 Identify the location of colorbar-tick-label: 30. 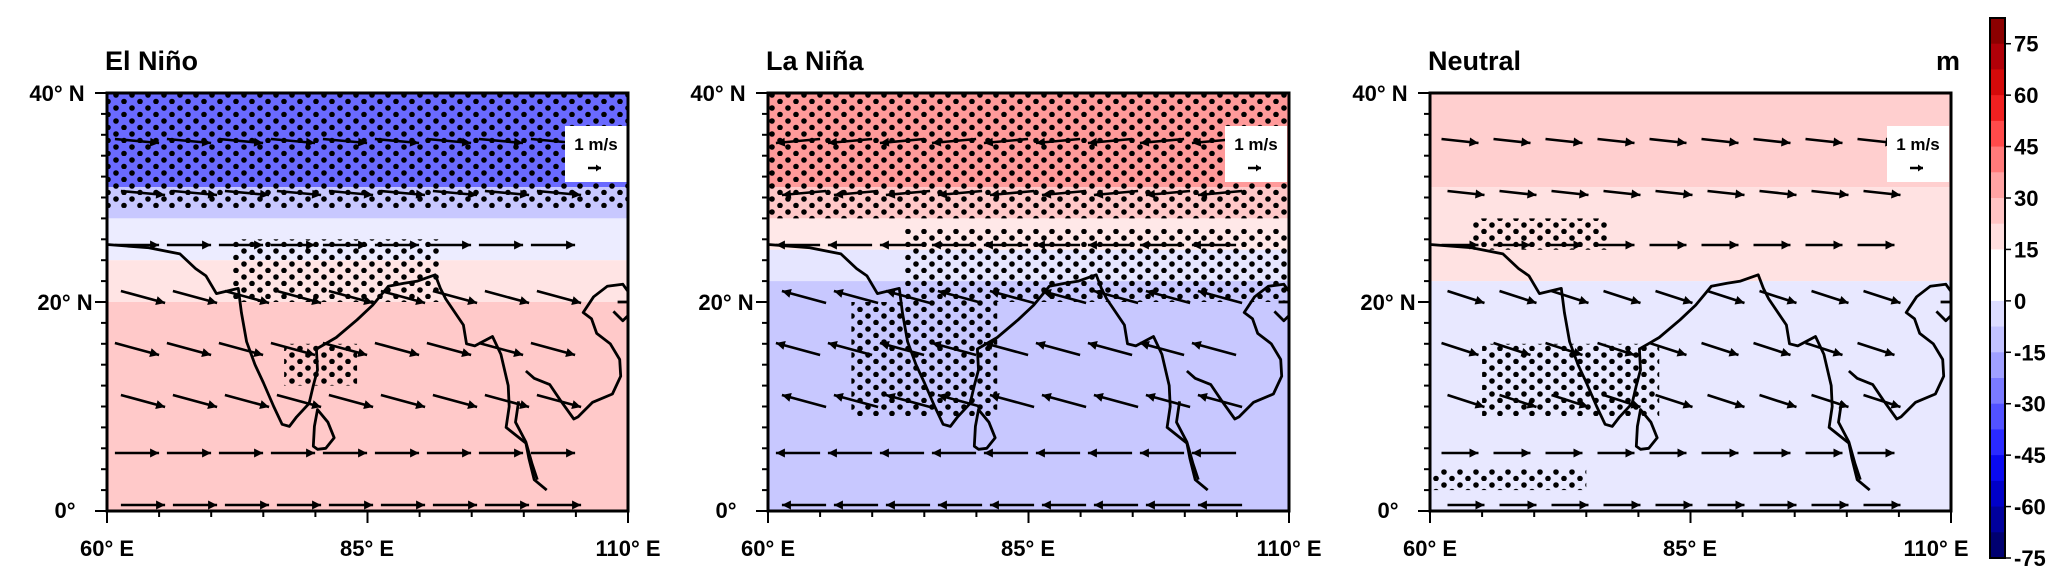
(2026, 198).